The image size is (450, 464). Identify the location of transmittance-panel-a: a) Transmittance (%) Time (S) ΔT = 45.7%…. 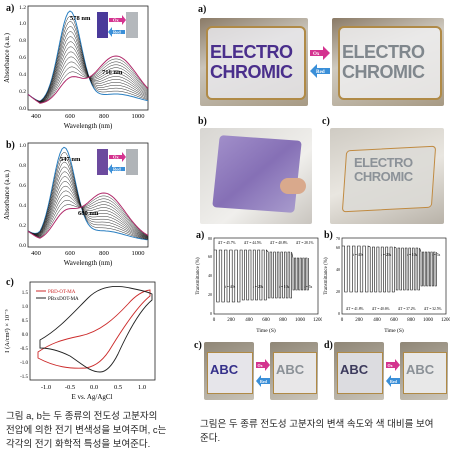
(258, 283).